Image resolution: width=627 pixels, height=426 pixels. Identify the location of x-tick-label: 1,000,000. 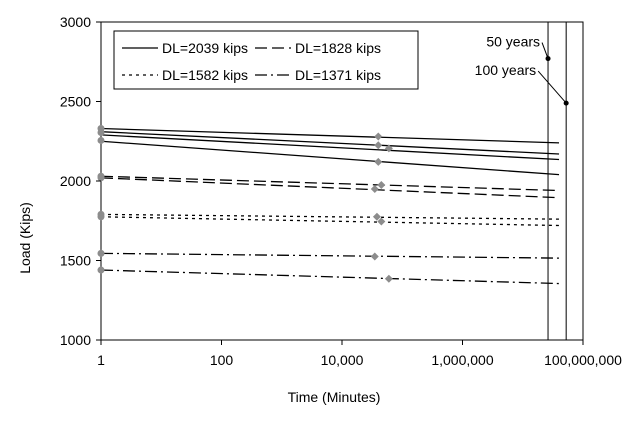
(462, 360).